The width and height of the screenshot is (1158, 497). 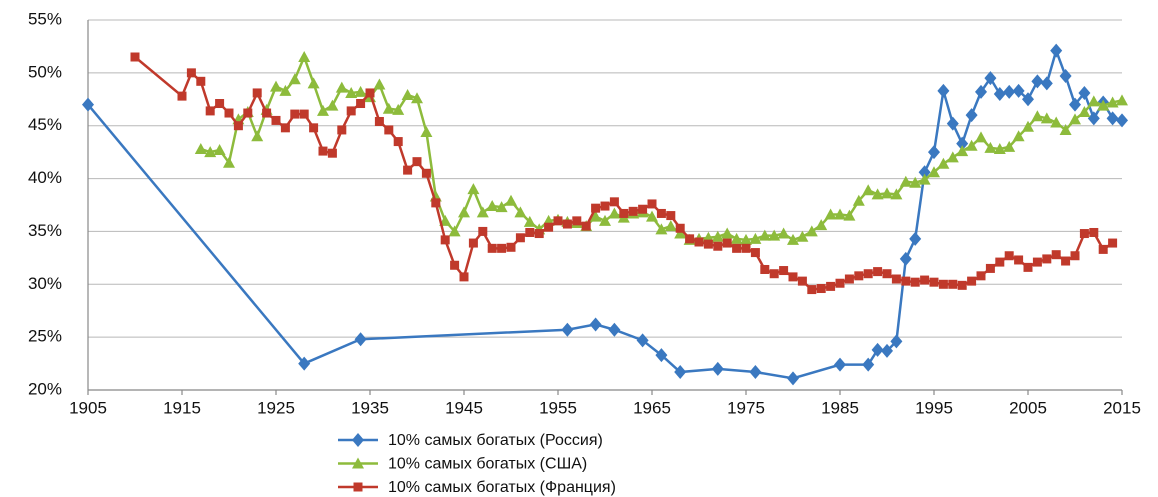 I want to click on x-tick-label: 1935, so click(x=370, y=407).